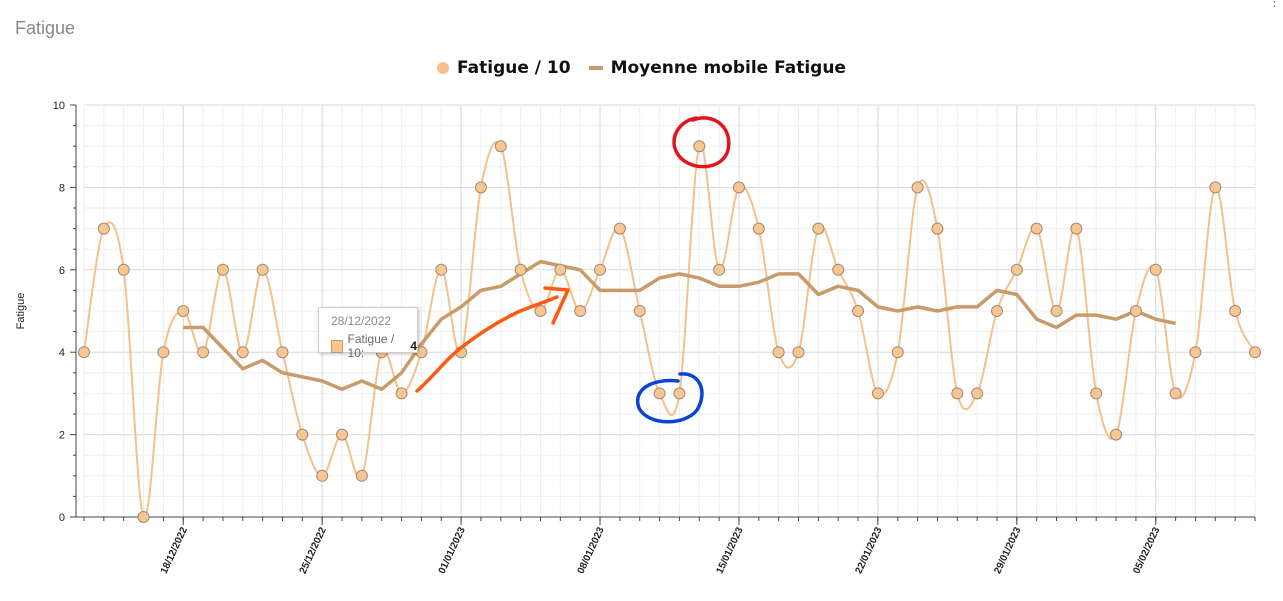 The height and width of the screenshot is (601, 1283). Describe the element at coordinates (45, 28) in the screenshot. I see `page-title: Fatigue` at that location.